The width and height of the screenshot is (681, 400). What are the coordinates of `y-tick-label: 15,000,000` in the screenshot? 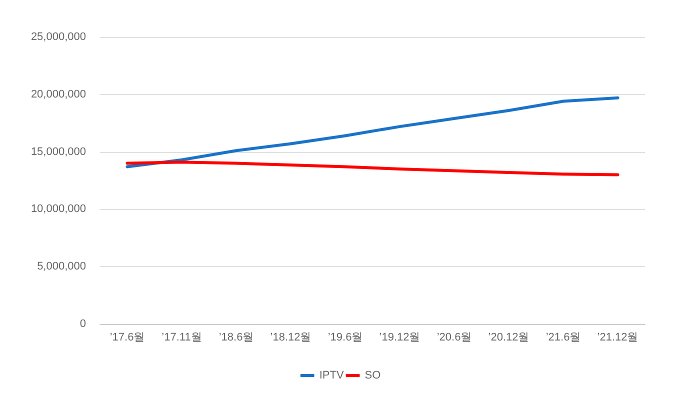 It's located at (58, 152).